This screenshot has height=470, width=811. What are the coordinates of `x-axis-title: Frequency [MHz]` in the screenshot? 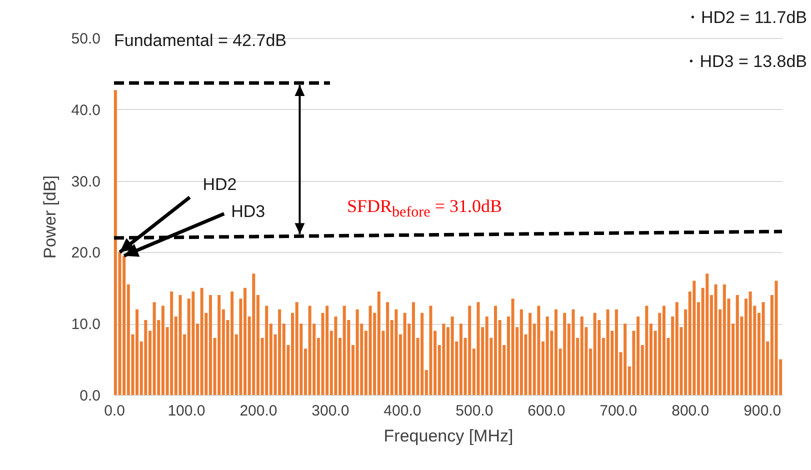 It's located at (449, 436).